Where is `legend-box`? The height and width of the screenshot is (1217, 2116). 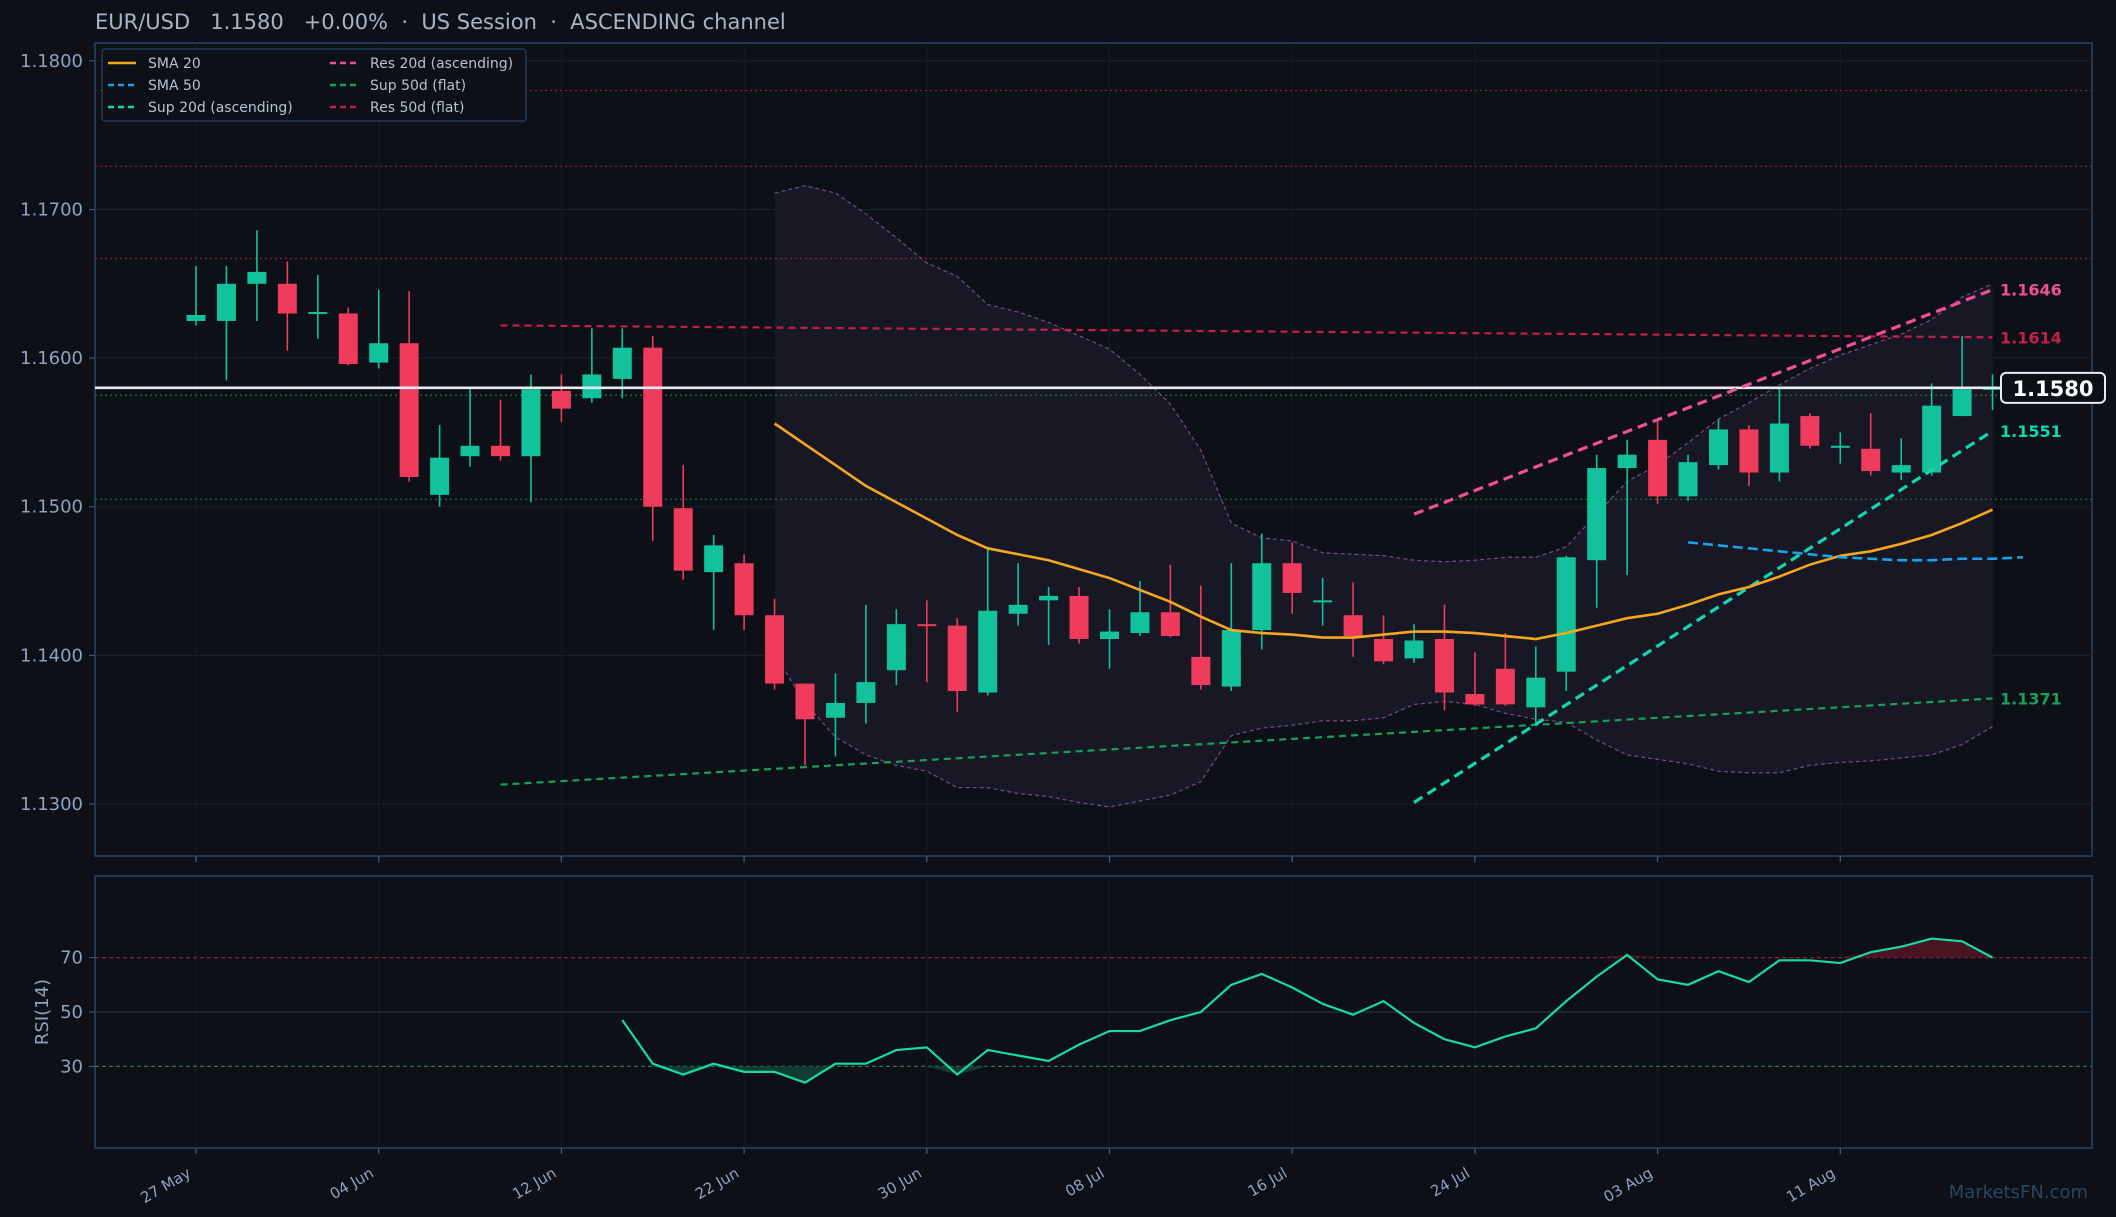 legend-box is located at coordinates (314, 85).